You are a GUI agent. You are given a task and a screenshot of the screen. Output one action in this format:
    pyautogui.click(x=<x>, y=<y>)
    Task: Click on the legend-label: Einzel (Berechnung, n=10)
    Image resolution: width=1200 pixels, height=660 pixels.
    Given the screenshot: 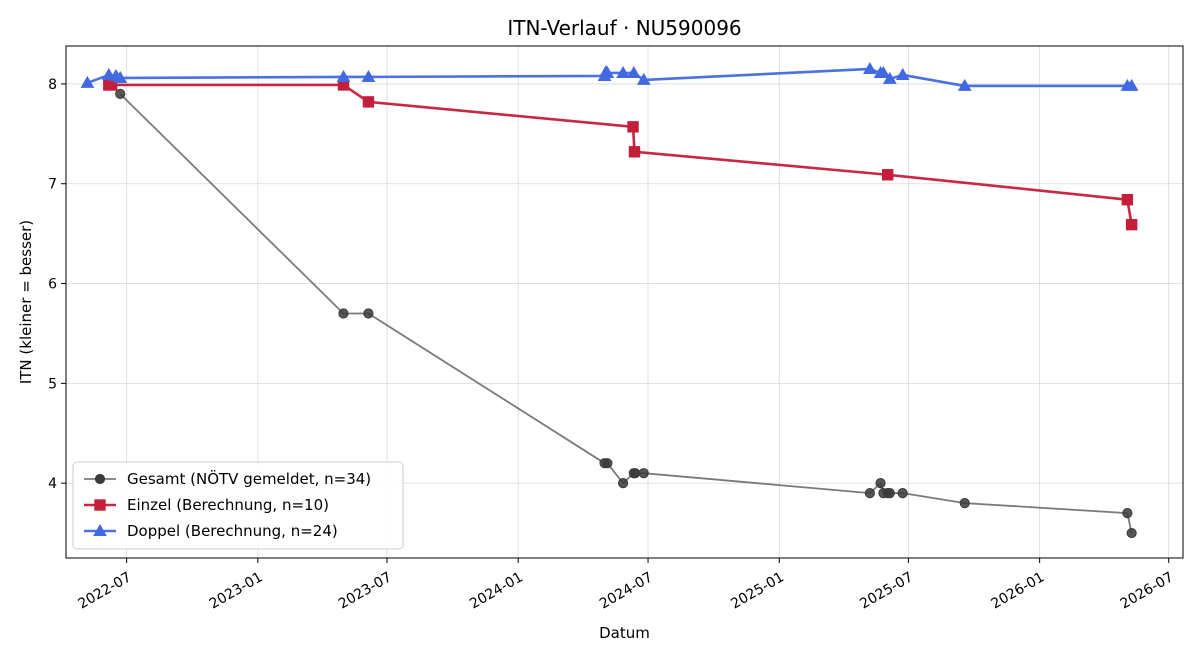 What is the action you would take?
    pyautogui.click(x=228, y=505)
    